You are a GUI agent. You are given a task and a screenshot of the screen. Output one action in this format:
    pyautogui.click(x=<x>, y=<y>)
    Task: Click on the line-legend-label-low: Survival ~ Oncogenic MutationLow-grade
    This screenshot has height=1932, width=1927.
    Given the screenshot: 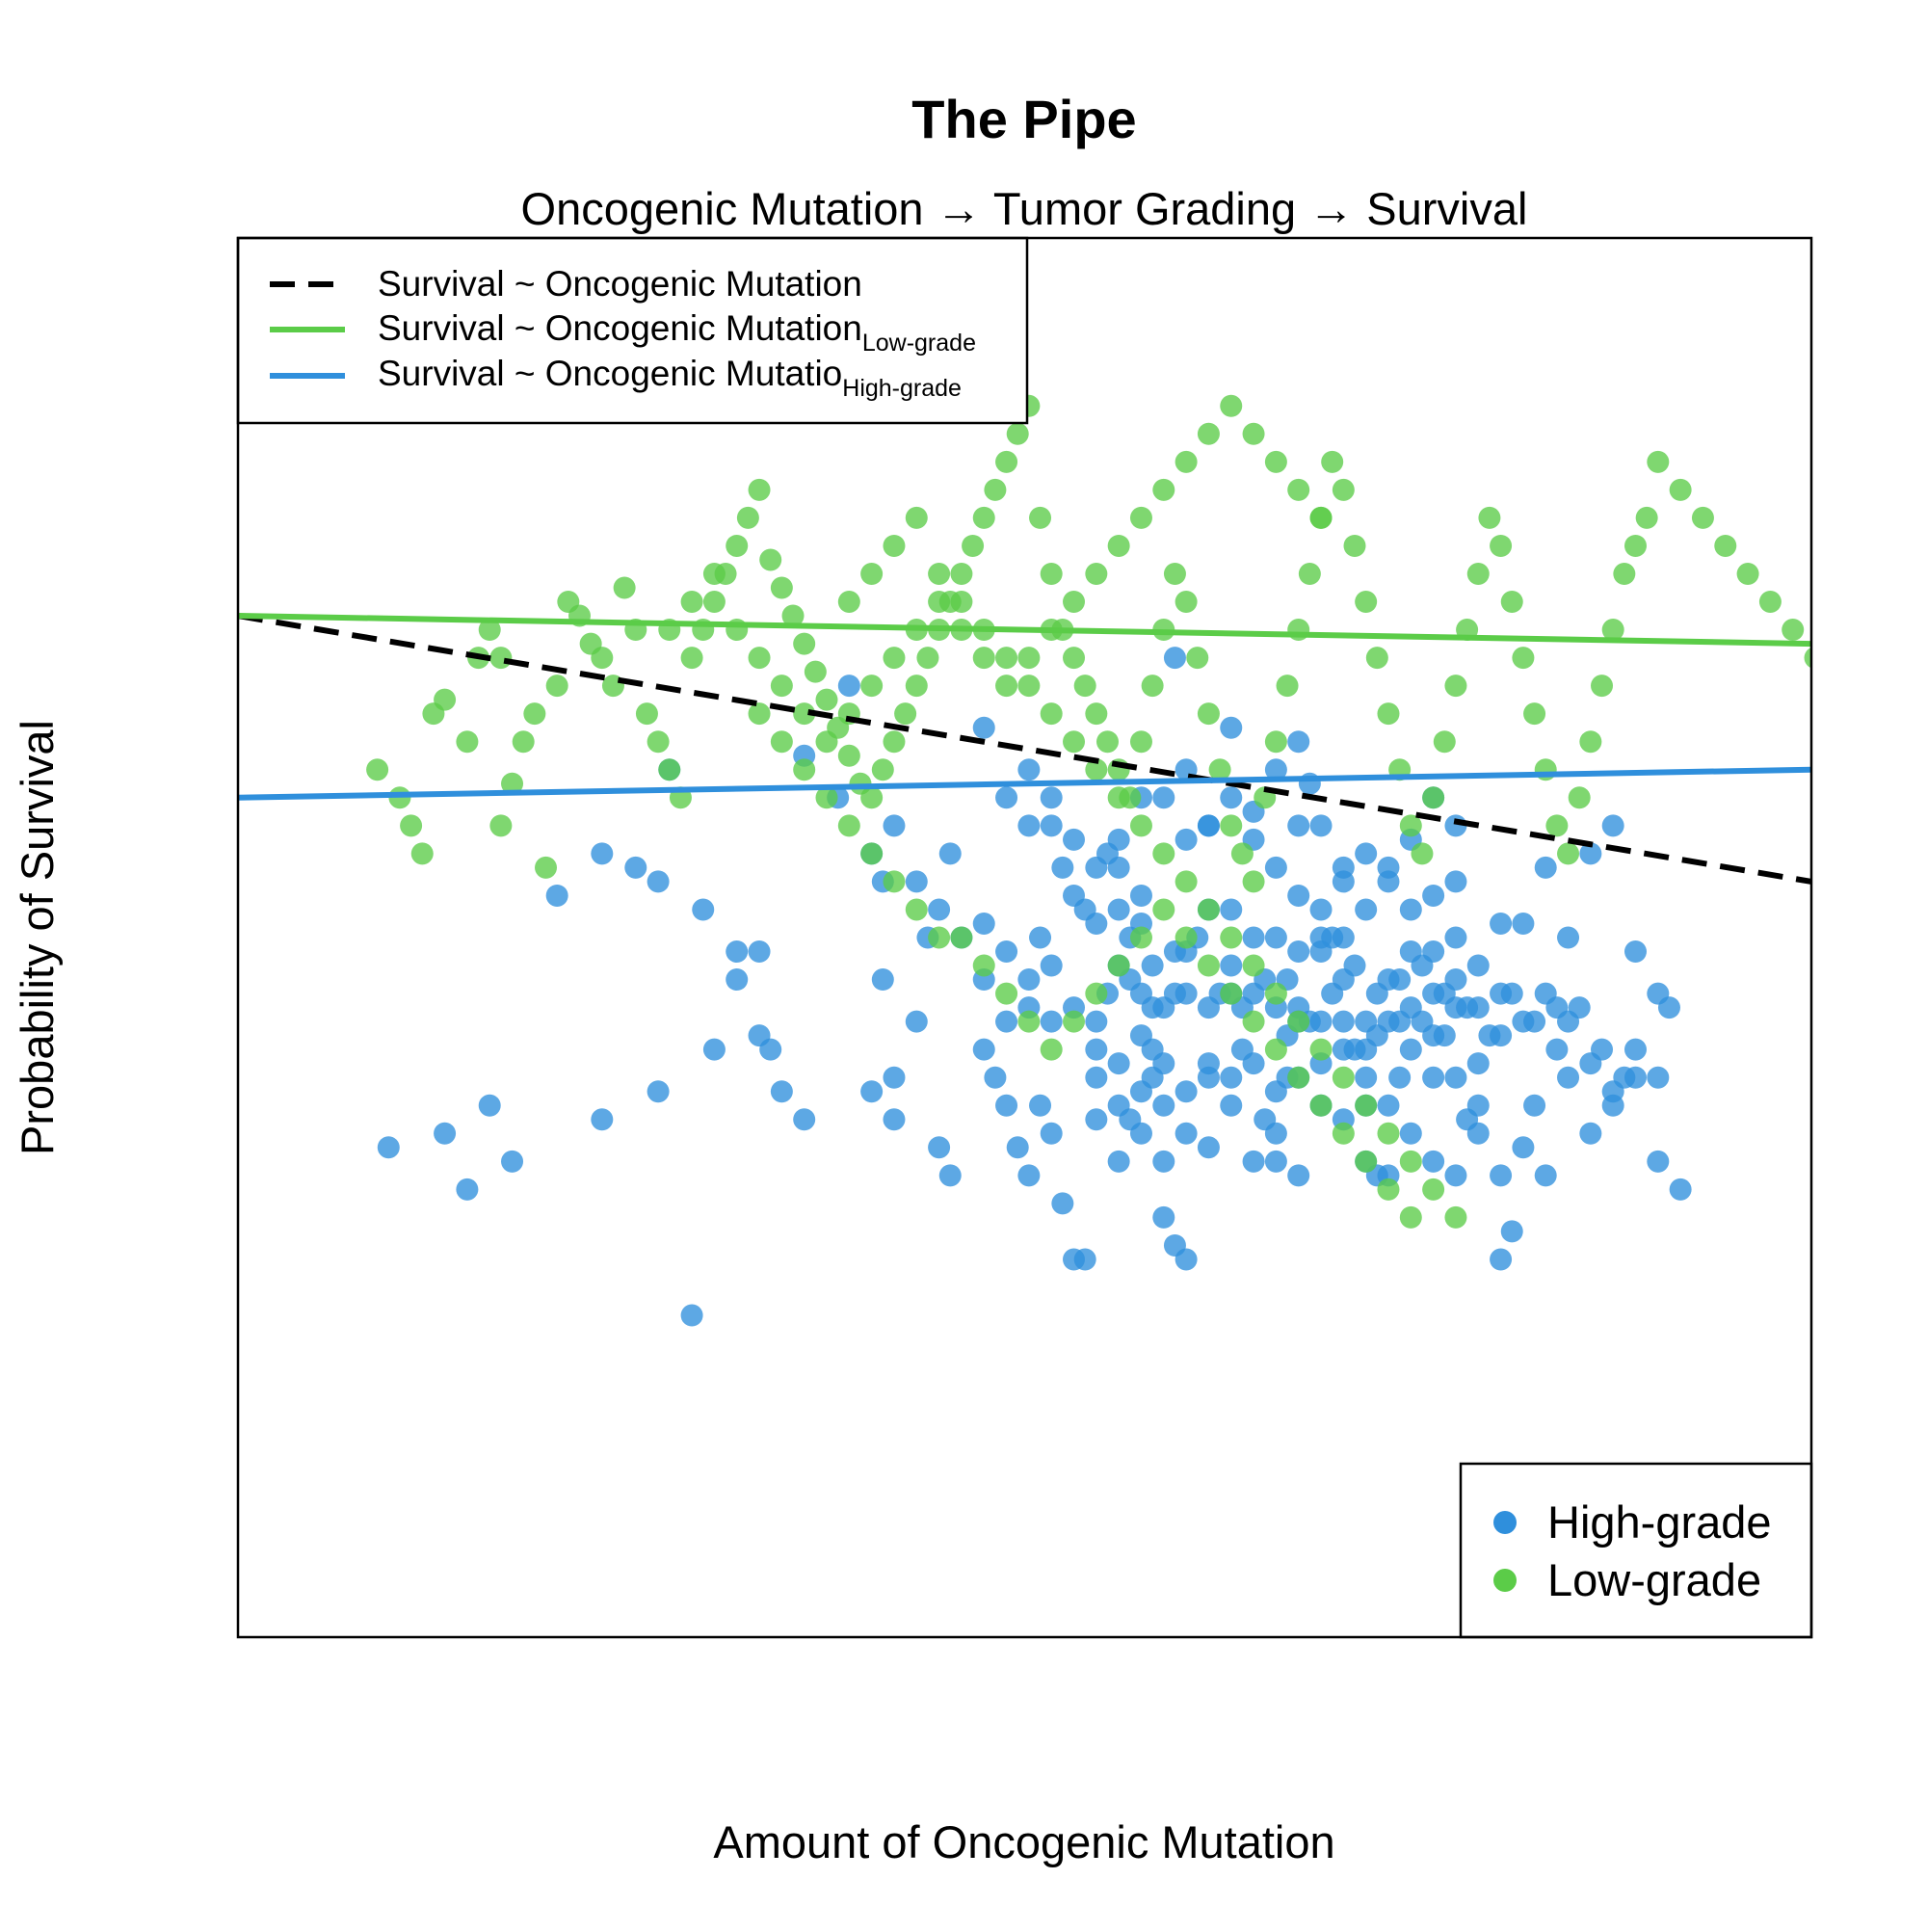 What is the action you would take?
    pyautogui.click(x=677, y=332)
    